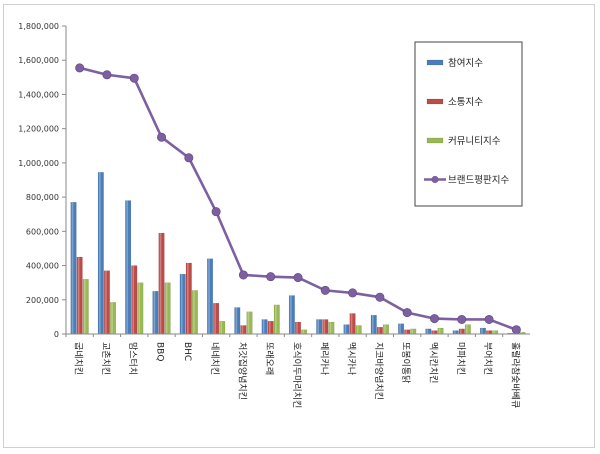 Image resolution: width=600 pixels, height=454 pixels. What do you see at coordinates (474, 141) in the screenshot?
I see `legend-label: 커뮤니티지수` at bounding box center [474, 141].